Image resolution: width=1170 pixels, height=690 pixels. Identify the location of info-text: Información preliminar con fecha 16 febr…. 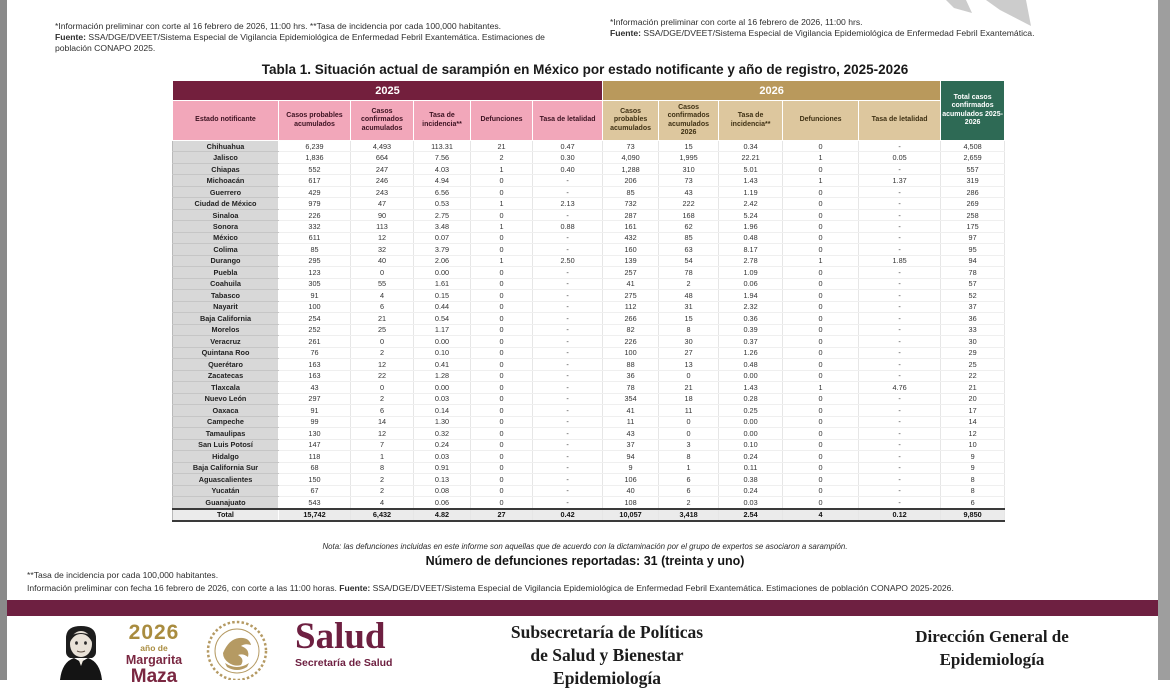
(183, 588).